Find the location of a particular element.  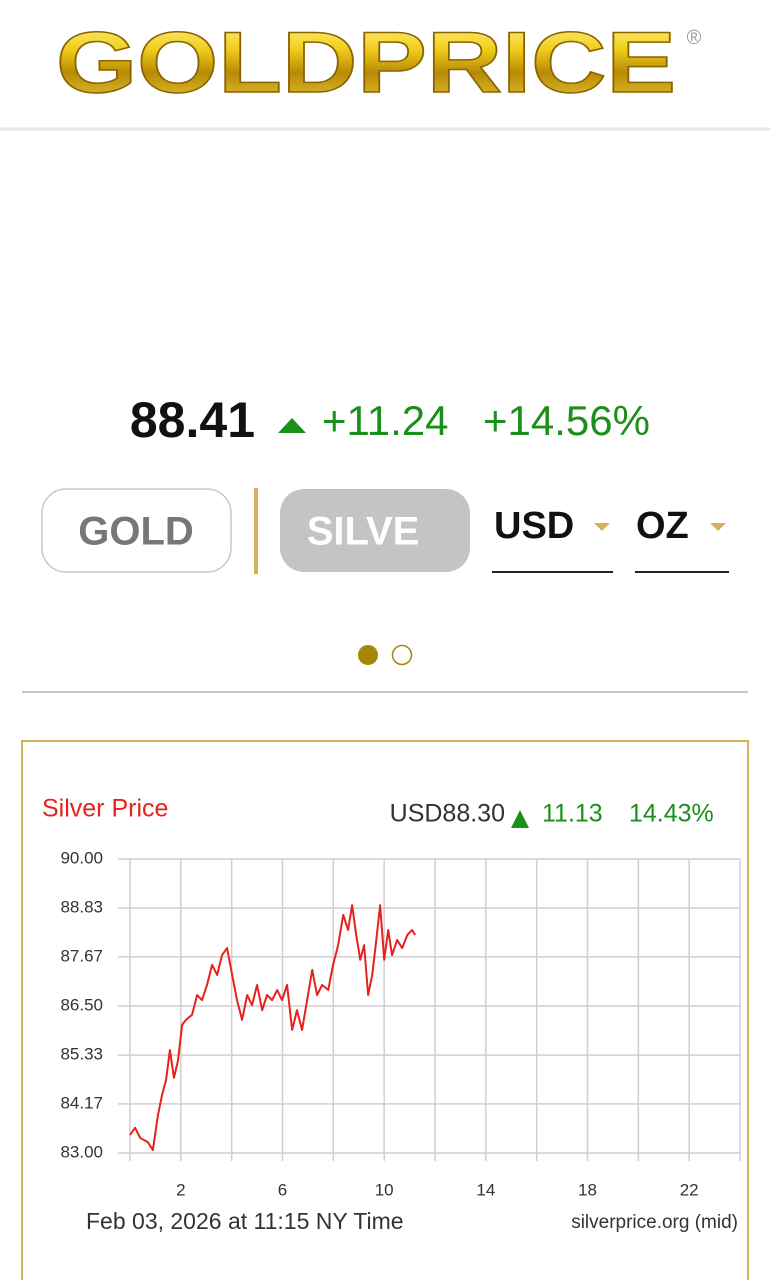

y-tick-label: 83.00 is located at coordinates (81, 1151).